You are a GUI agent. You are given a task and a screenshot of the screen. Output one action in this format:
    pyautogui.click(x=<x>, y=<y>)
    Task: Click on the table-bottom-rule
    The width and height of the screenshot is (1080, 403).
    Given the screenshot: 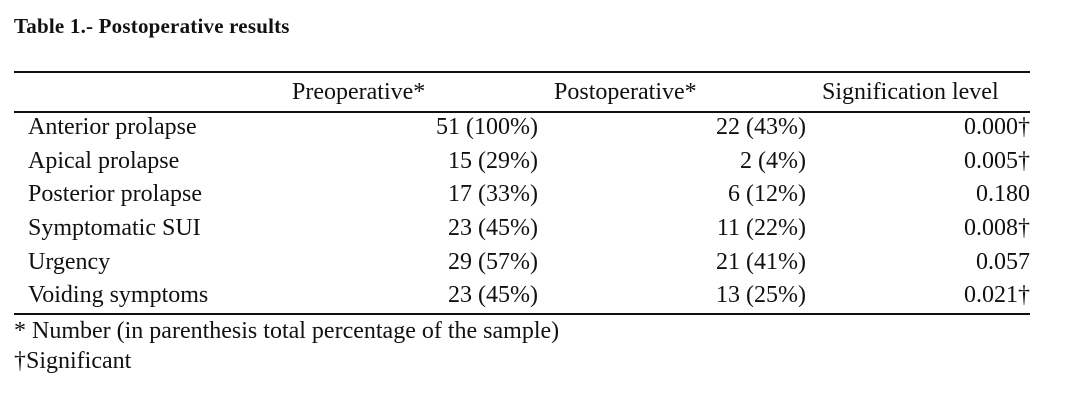 What is the action you would take?
    pyautogui.click(x=522, y=314)
    